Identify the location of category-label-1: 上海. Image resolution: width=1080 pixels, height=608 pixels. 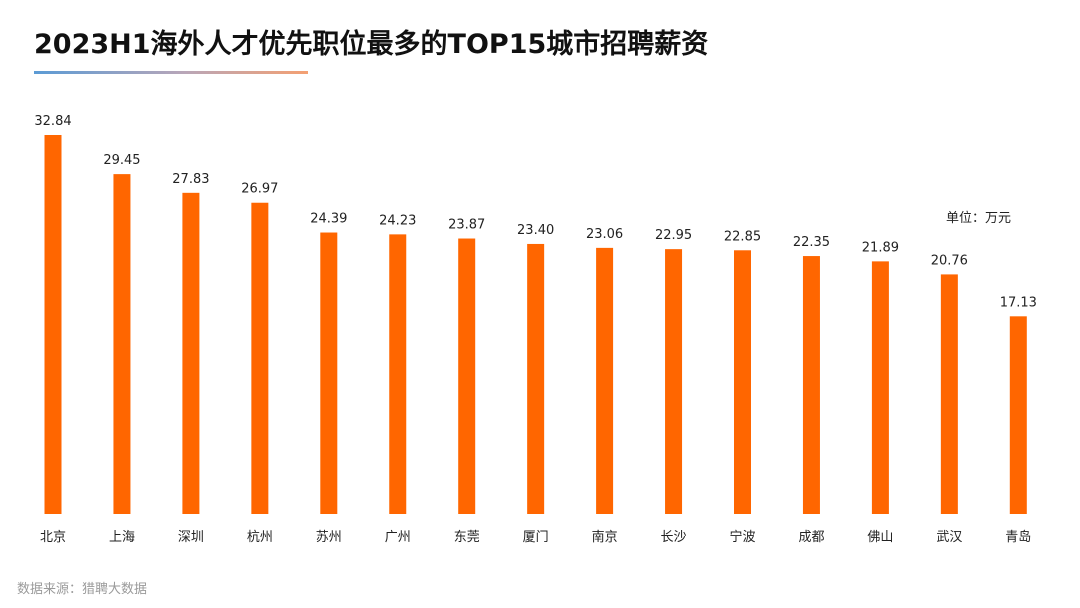
(122, 537).